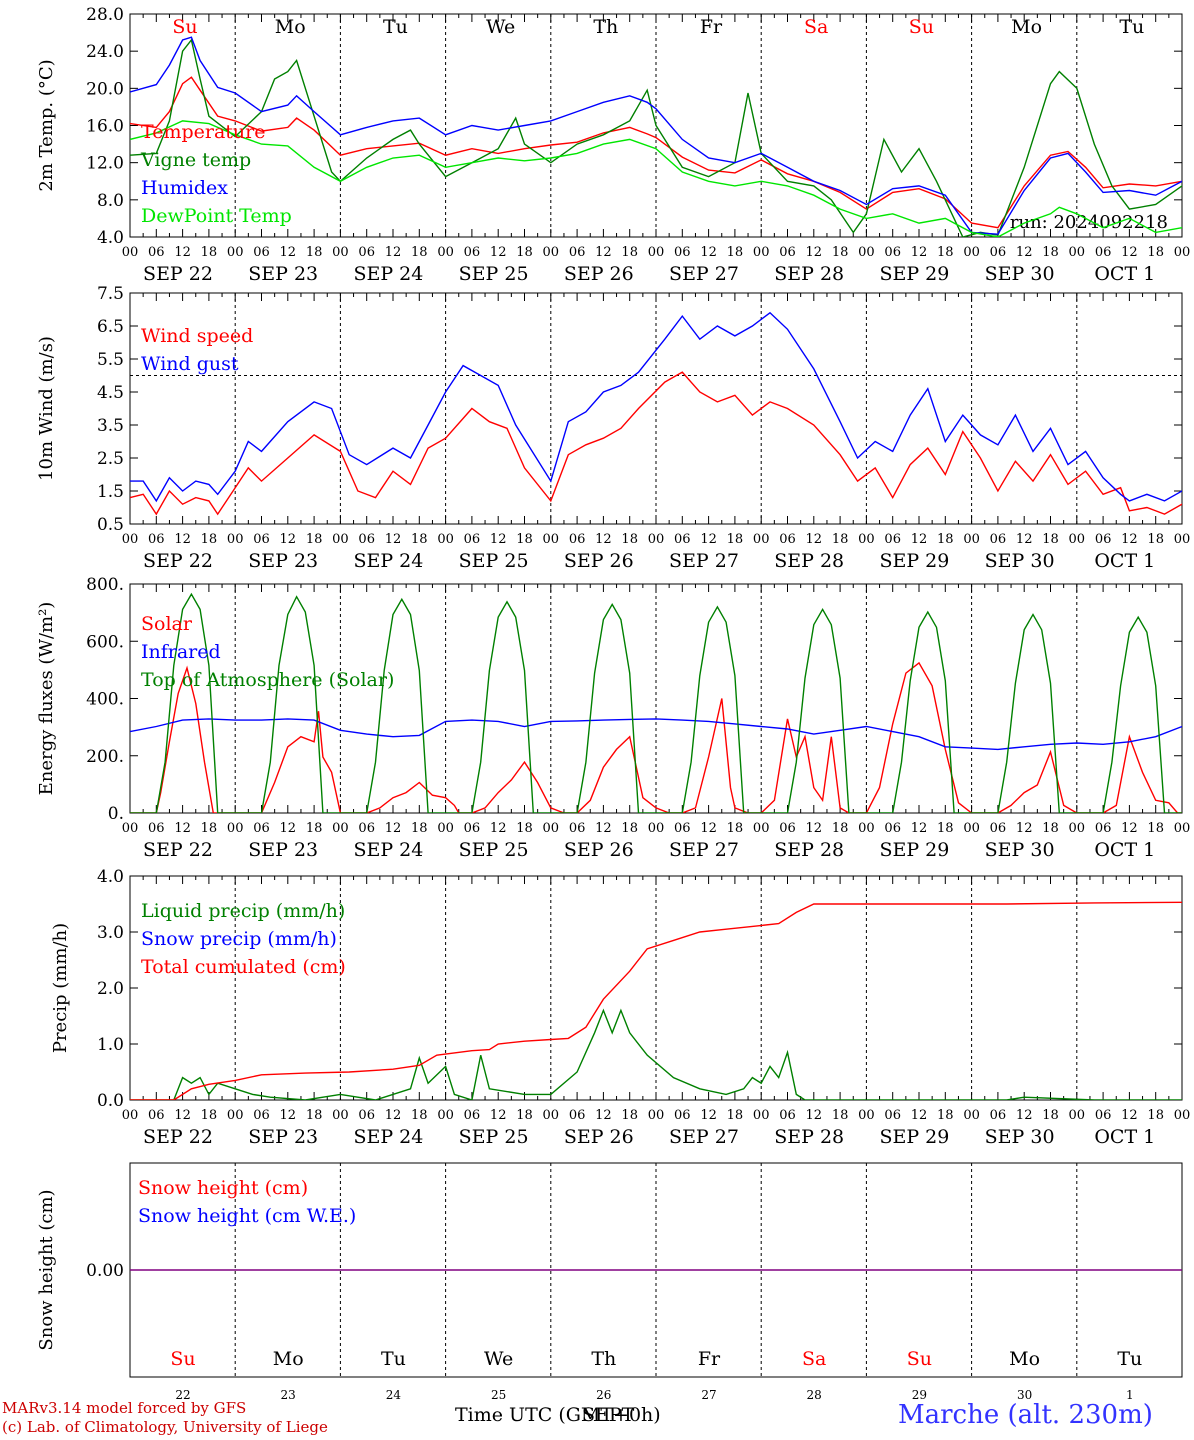 The height and width of the screenshot is (1440, 1194). I want to click on date-label: SEP 23, so click(283, 850).